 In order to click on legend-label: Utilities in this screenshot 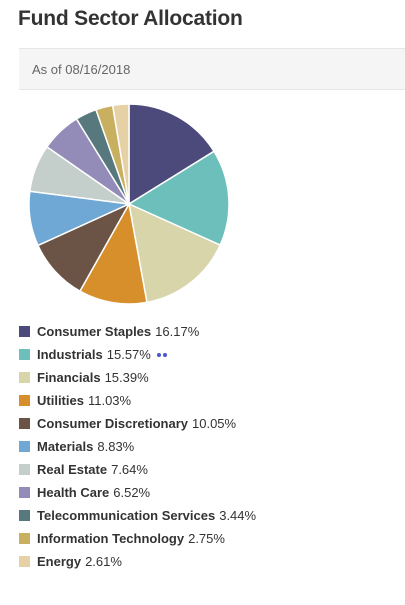, I will do `click(60, 400)`.